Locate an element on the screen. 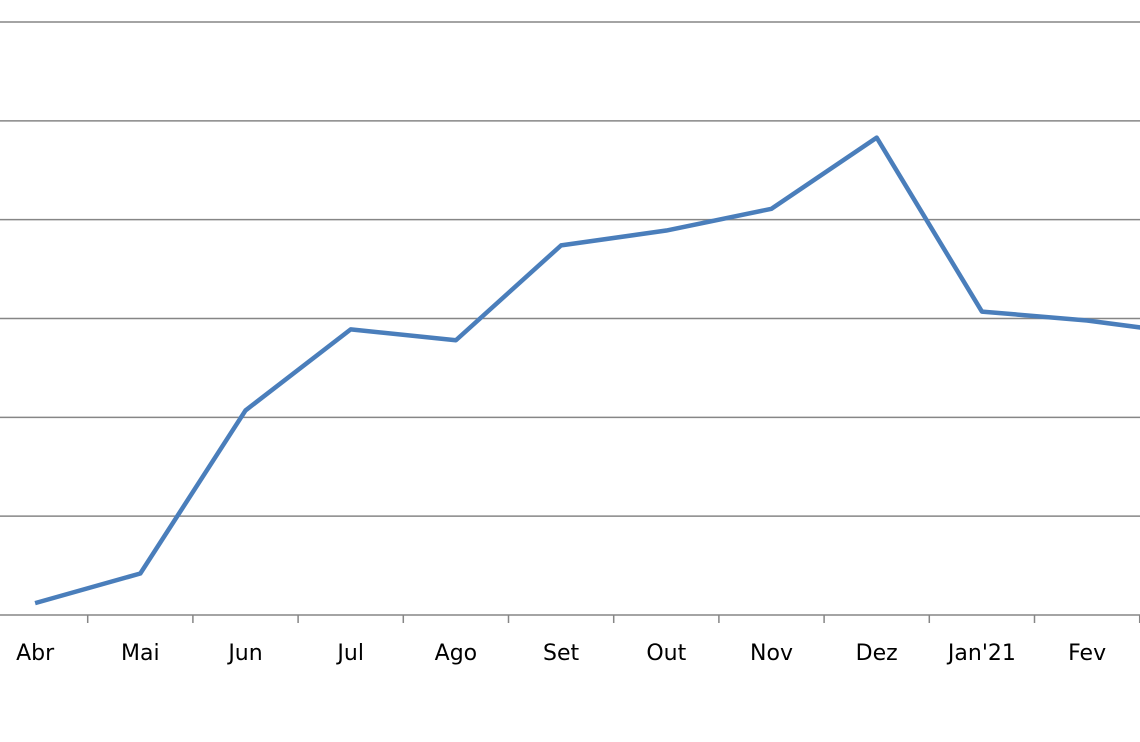  x-tick-label: Fev is located at coordinates (1087, 653).